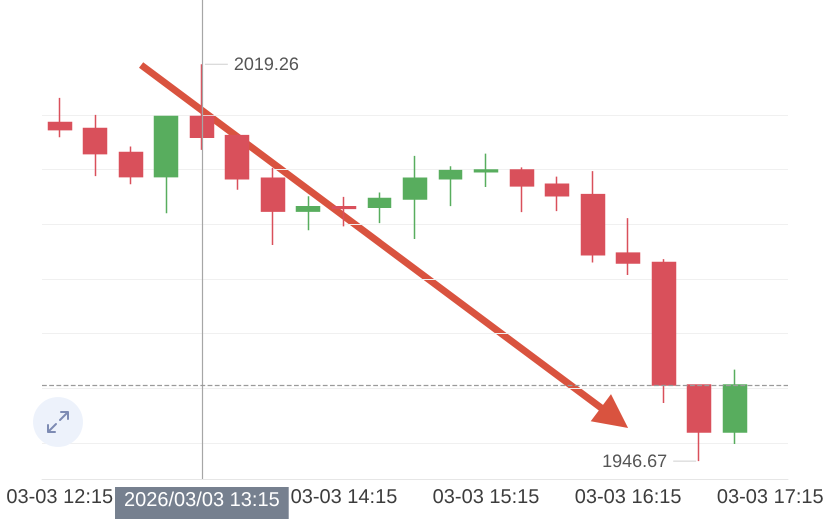 The image size is (828, 522). I want to click on x-tick-label: 03-03 14:15, so click(344, 497).